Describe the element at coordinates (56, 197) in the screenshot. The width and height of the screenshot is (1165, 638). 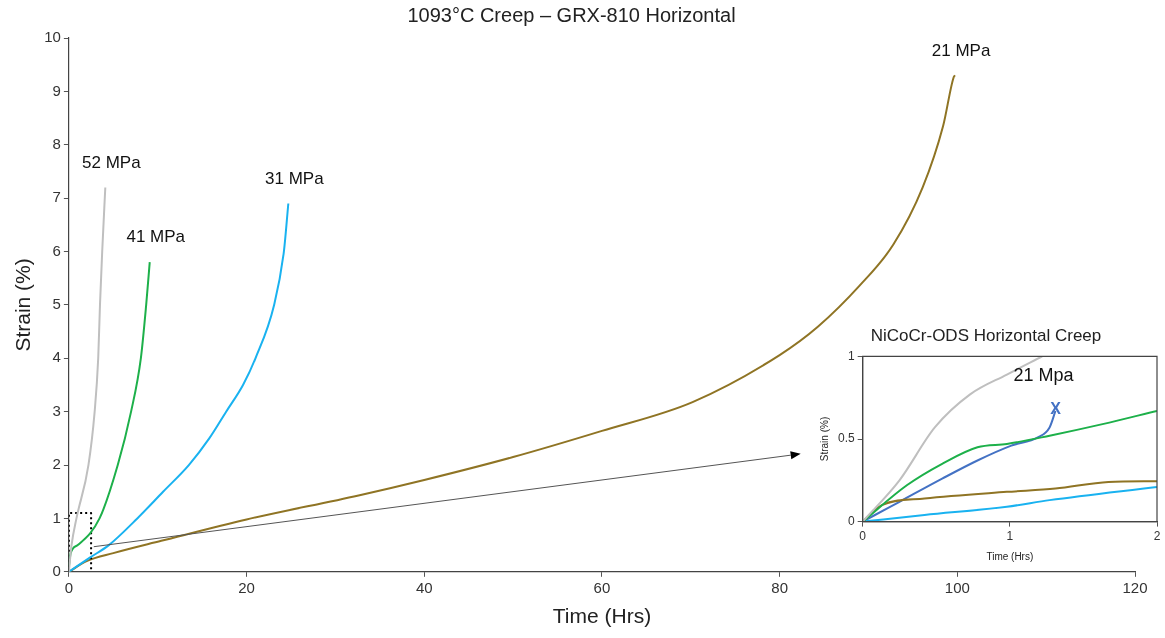
I see `y-tick-label: 7` at that location.